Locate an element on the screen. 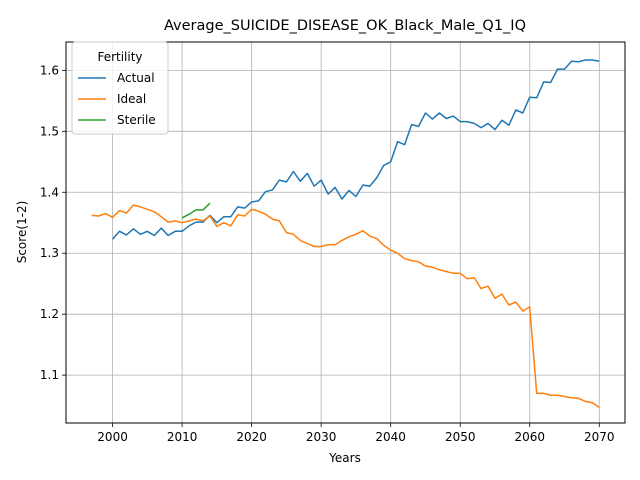  y-tick-label: 1.3 is located at coordinates (49, 253).